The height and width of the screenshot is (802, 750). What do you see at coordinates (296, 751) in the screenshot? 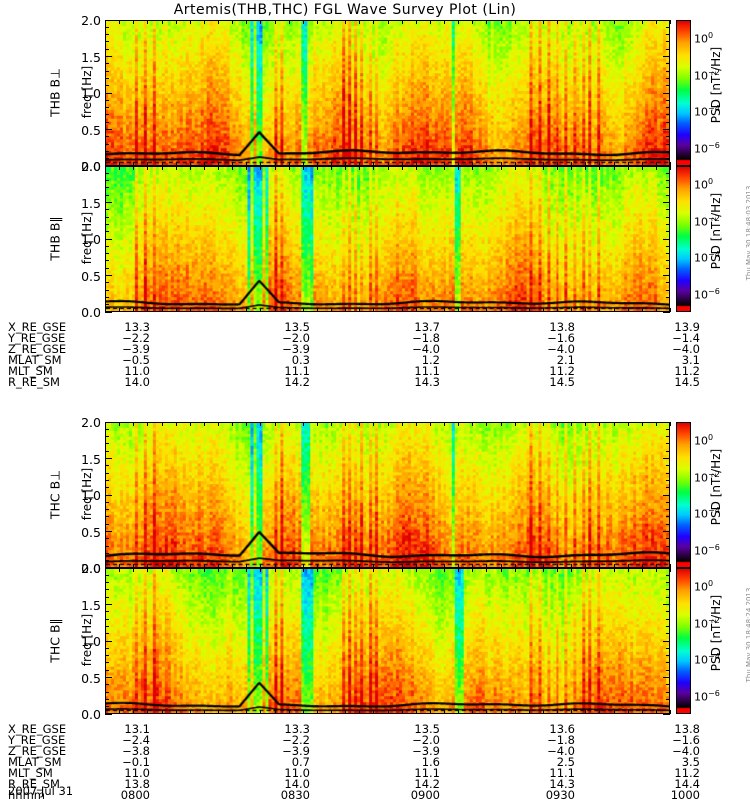
I see `annotation-value: −3.9` at bounding box center [296, 751].